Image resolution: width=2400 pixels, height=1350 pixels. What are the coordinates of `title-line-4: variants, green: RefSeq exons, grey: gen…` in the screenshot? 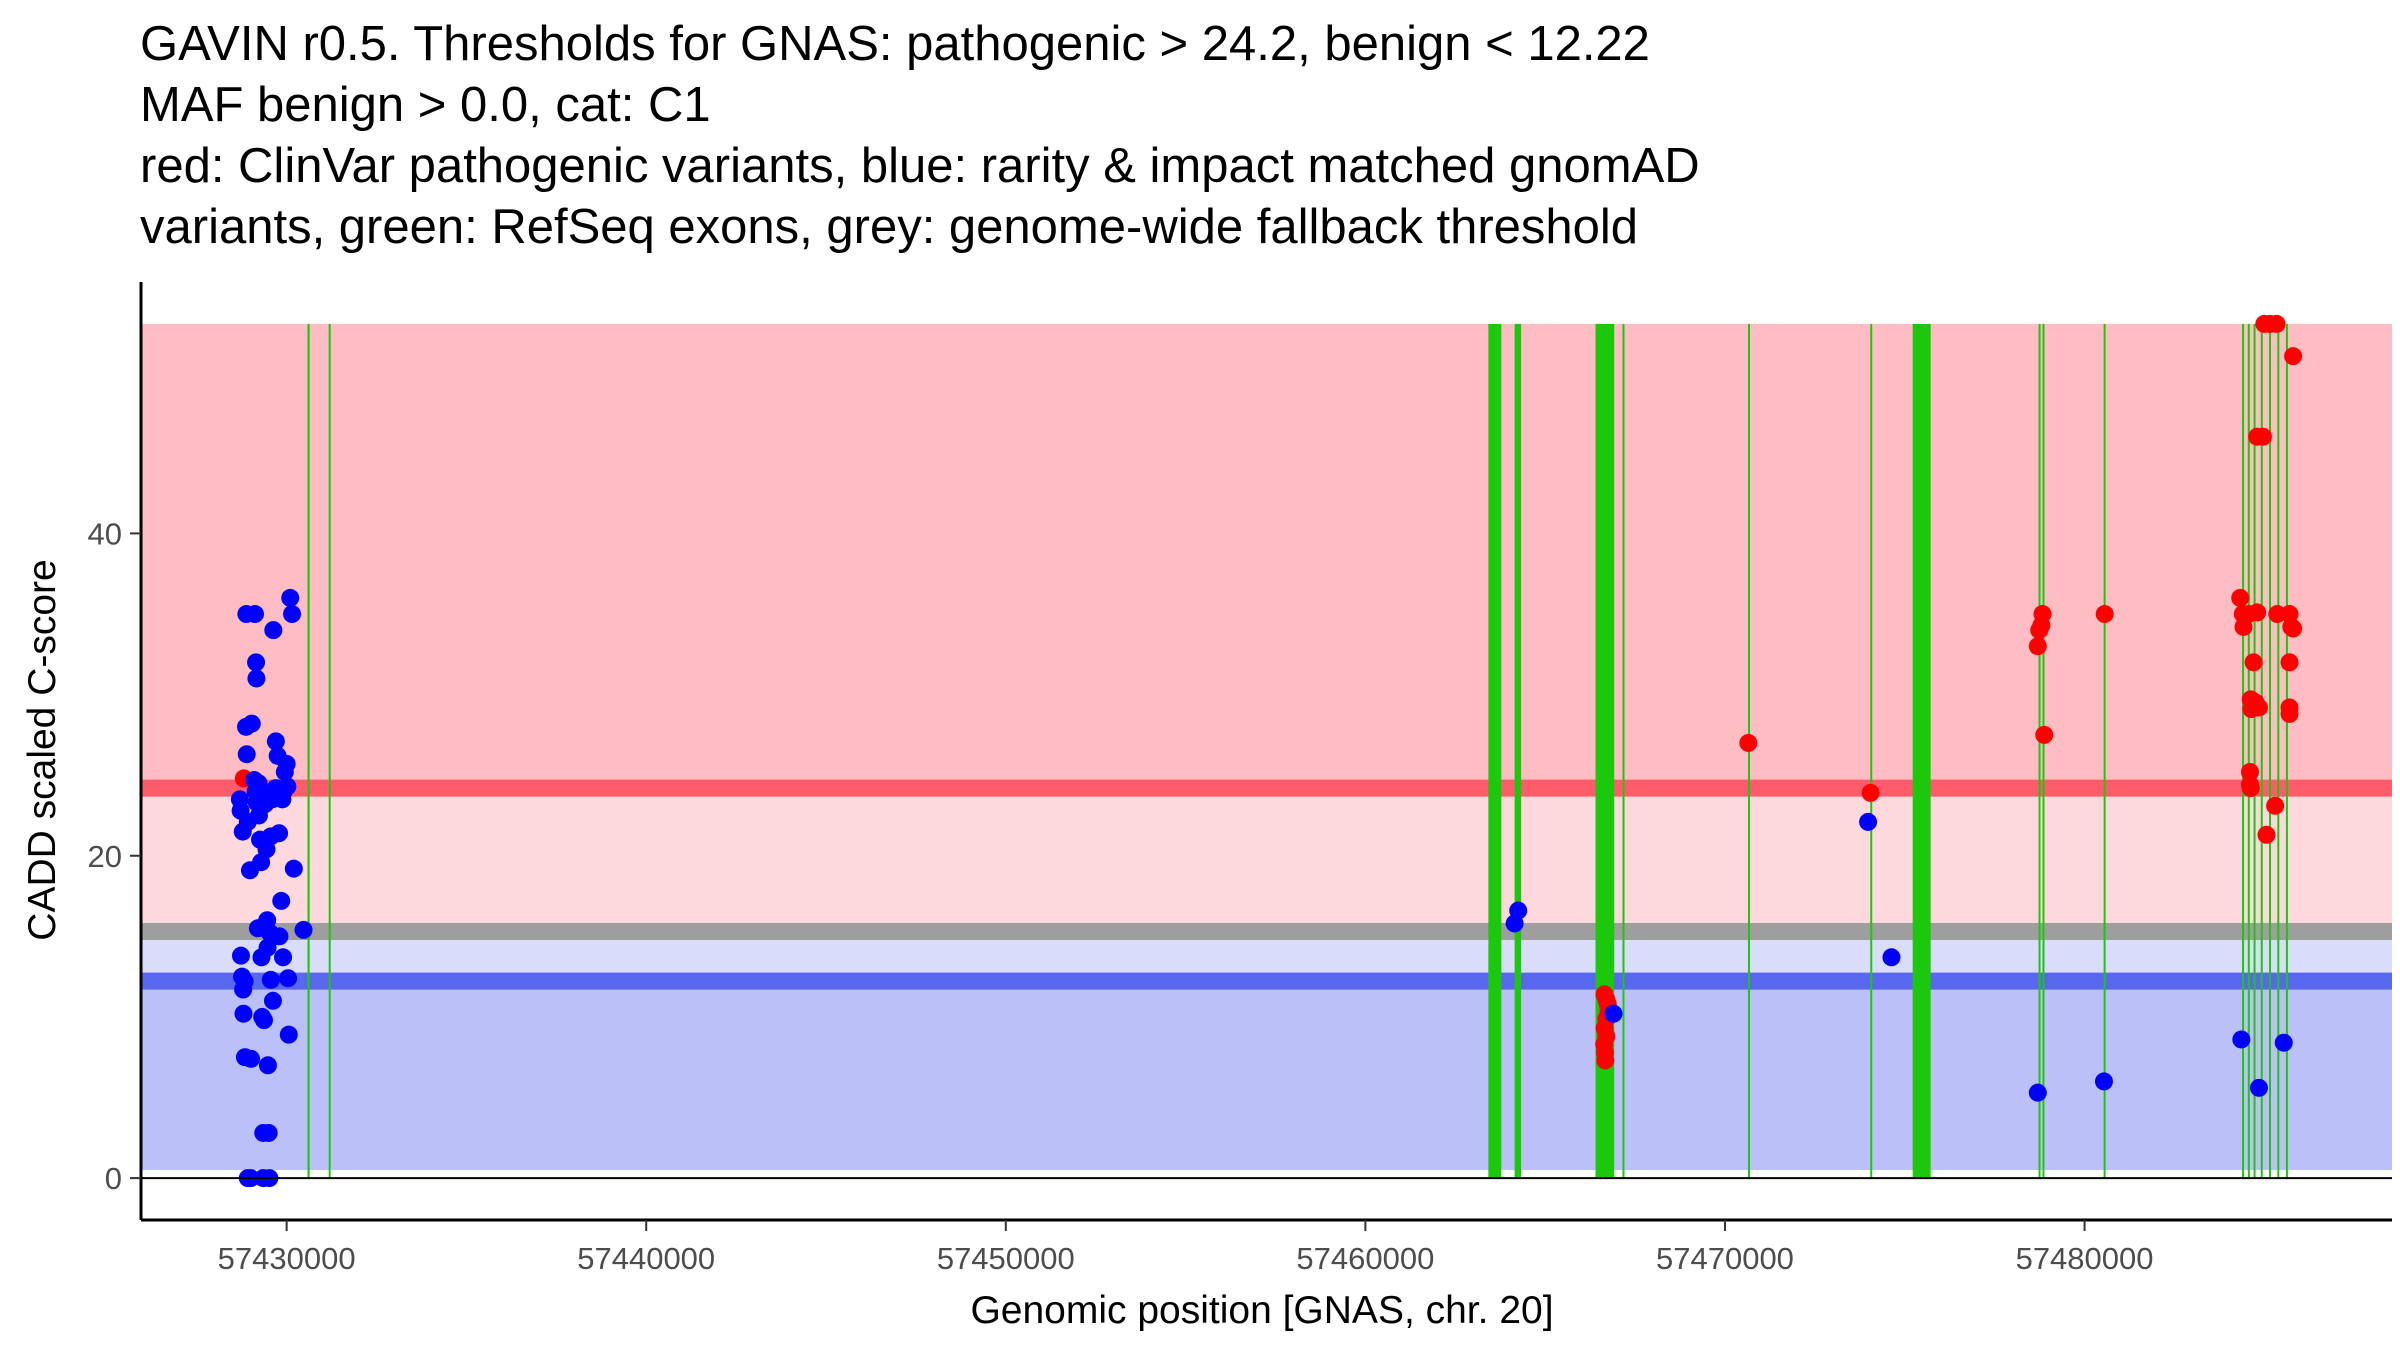 It's located at (889, 227).